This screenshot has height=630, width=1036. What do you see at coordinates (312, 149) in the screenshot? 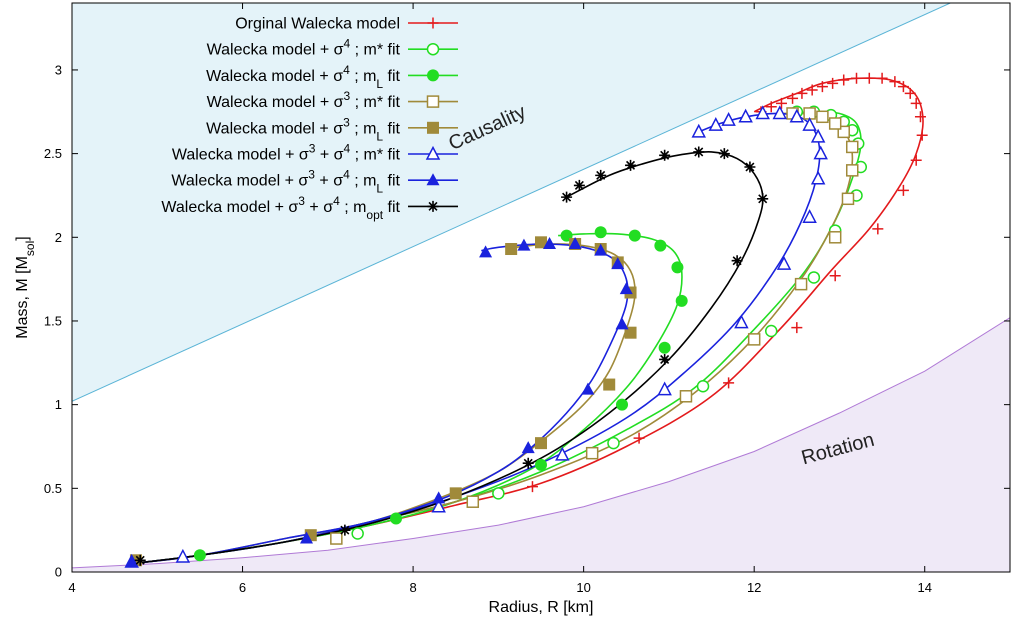
I see `legend-label-5-part-1: 3` at bounding box center [312, 149].